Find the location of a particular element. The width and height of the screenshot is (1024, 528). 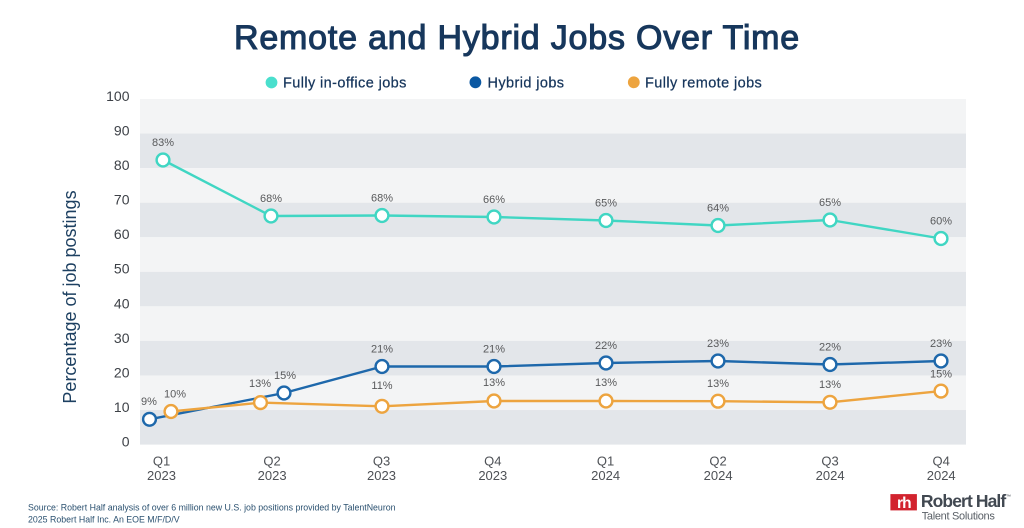

svg-text: Fully in-office jobs is located at coordinates (345, 83).